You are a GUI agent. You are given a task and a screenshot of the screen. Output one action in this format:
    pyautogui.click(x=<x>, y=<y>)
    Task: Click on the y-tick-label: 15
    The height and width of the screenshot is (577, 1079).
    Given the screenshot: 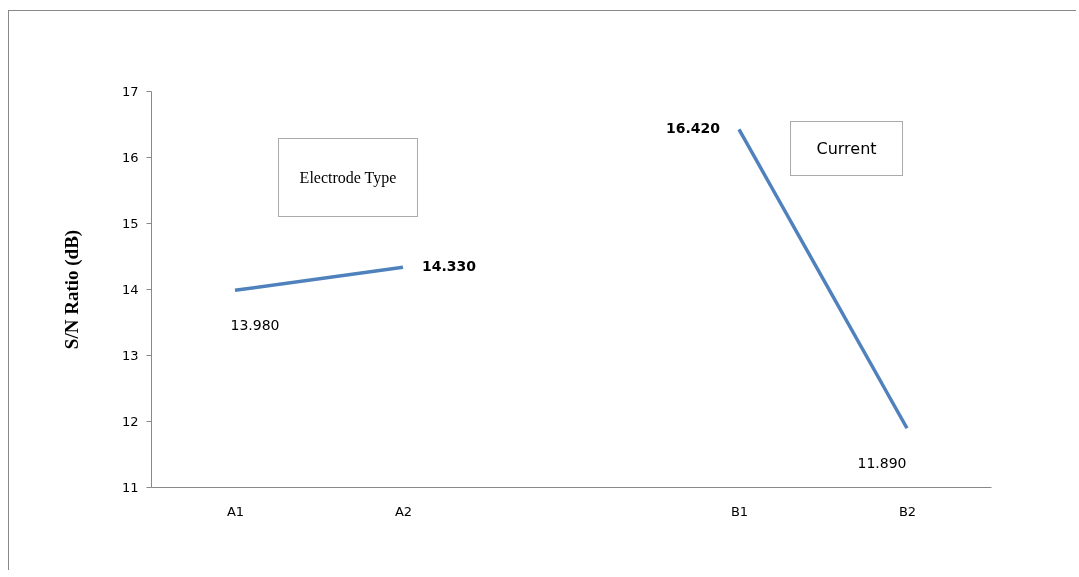 What is the action you would take?
    pyautogui.click(x=130, y=223)
    